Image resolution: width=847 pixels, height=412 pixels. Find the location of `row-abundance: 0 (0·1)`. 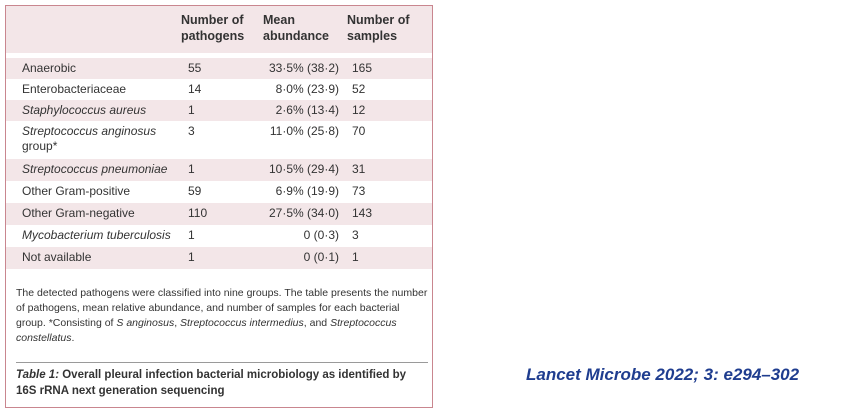

row-abundance: 0 (0·1) is located at coordinates (321, 257).